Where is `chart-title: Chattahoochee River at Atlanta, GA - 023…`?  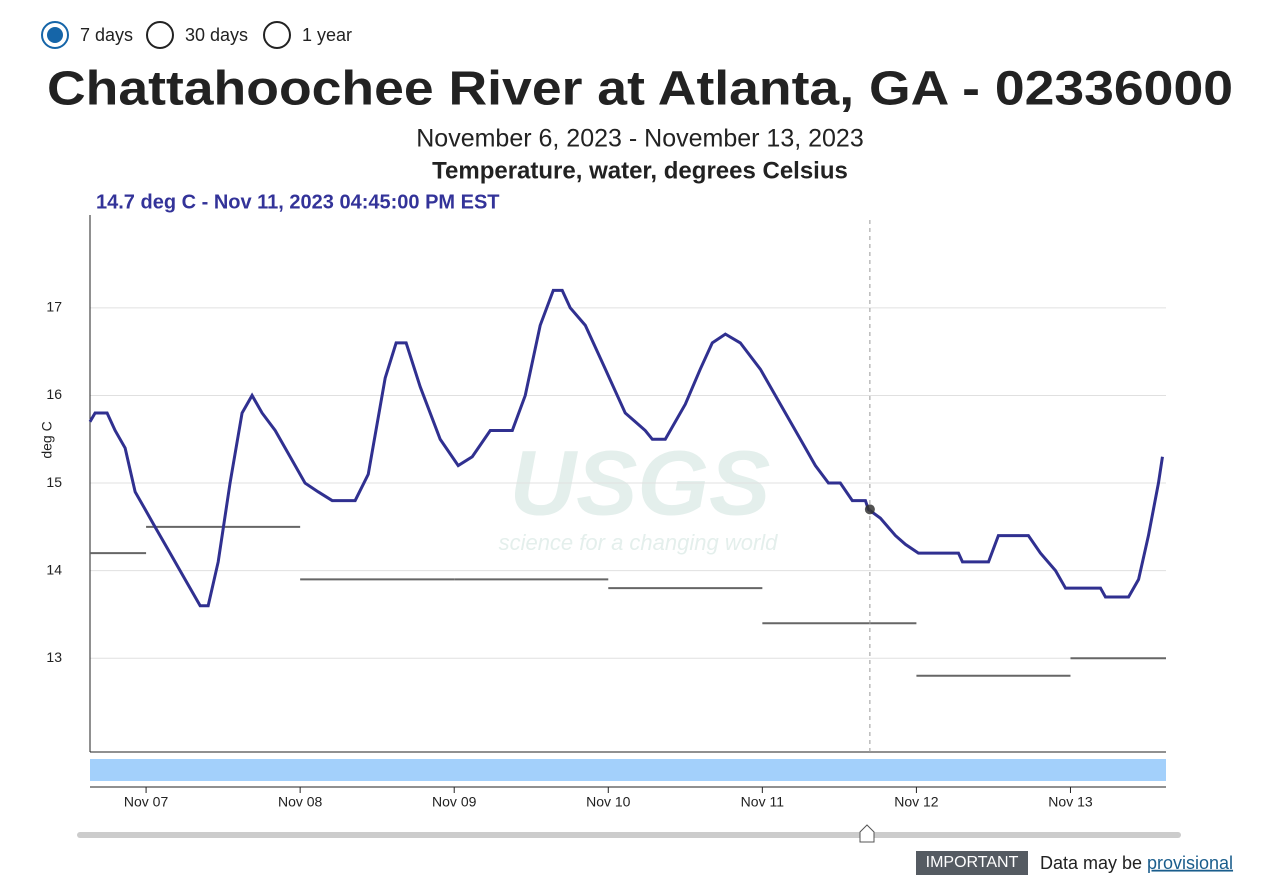 chart-title: Chattahoochee River at Atlanta, GA - 023… is located at coordinates (640, 89).